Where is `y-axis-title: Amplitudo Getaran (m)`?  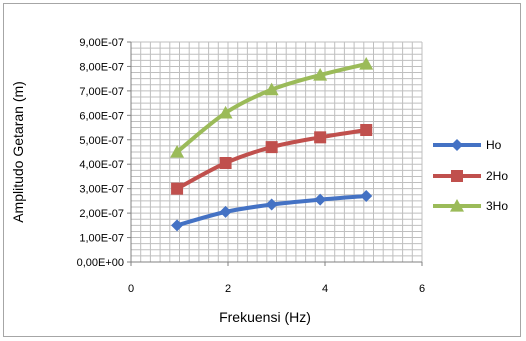 y-axis-title: Amplitudo Getaran (m) is located at coordinates (18, 152).